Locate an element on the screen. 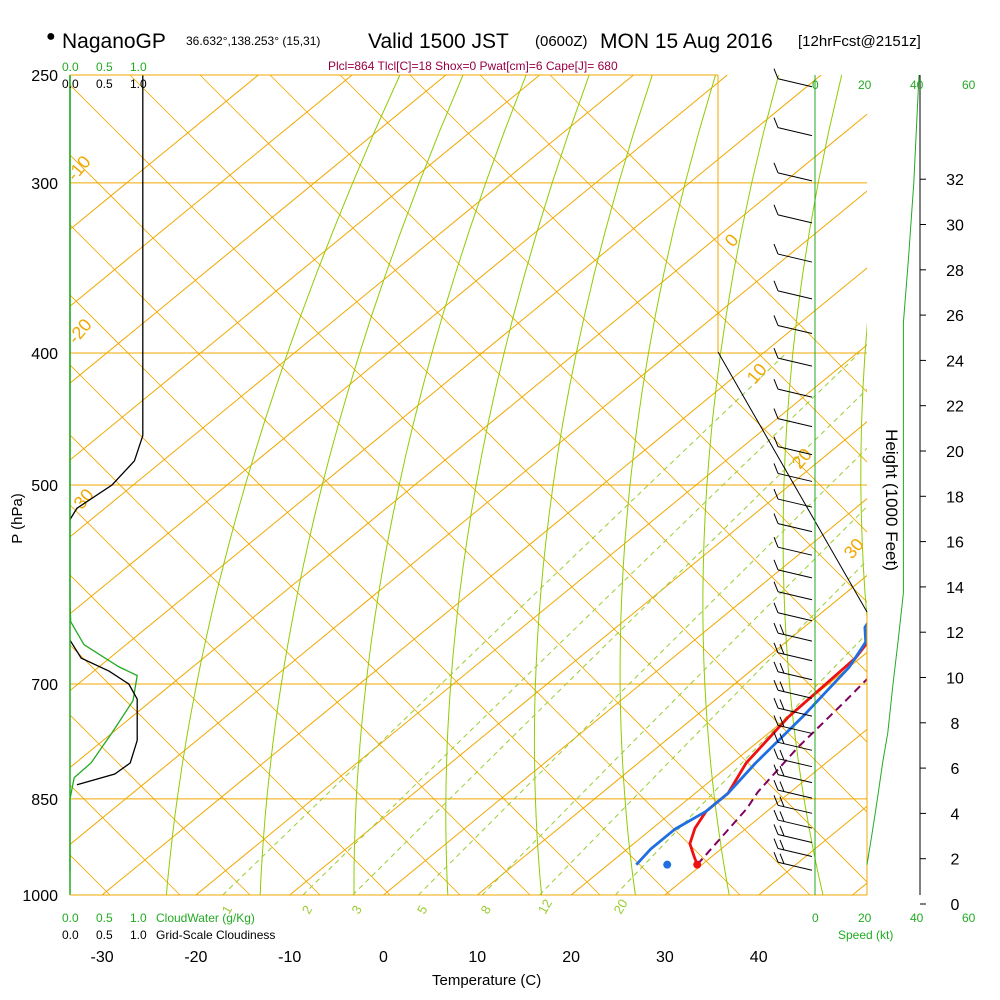 Image resolution: width=1000 pixels, height=1000 pixels. valid-zulu: (0600Z) is located at coordinates (561, 41).